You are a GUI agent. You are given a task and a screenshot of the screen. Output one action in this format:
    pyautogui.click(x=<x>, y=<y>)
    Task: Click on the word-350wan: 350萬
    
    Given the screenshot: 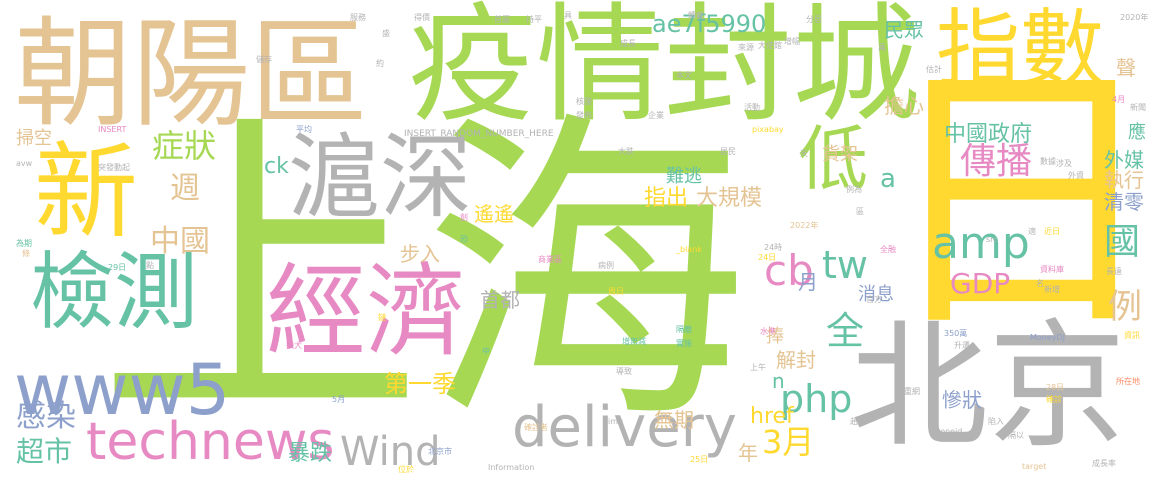 What is the action you would take?
    pyautogui.click(x=956, y=333)
    